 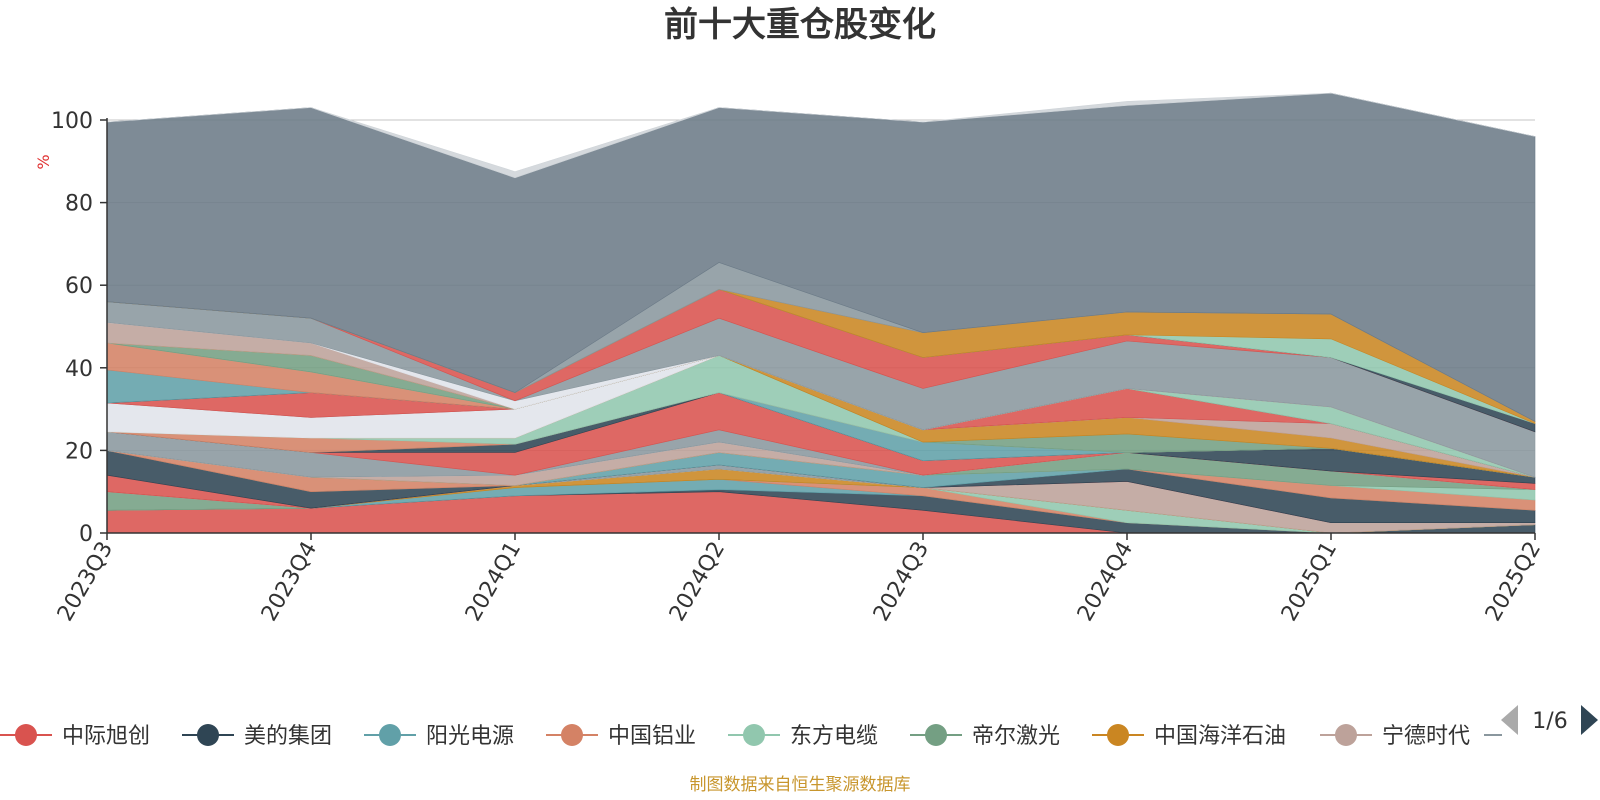 I want to click on legend-item-6: 帝尔激光, so click(x=985, y=736).